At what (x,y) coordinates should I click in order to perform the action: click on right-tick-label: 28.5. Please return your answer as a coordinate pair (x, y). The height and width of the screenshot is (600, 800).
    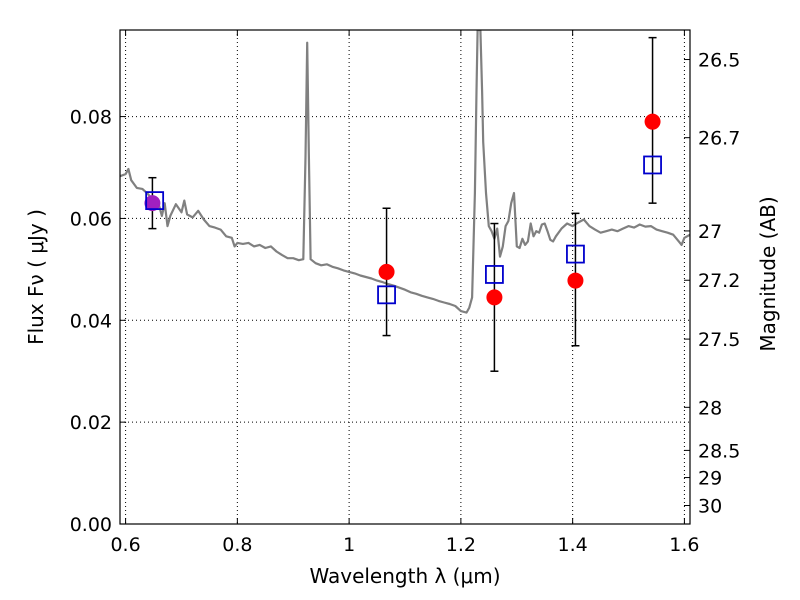
    Looking at the image, I should click on (719, 451).